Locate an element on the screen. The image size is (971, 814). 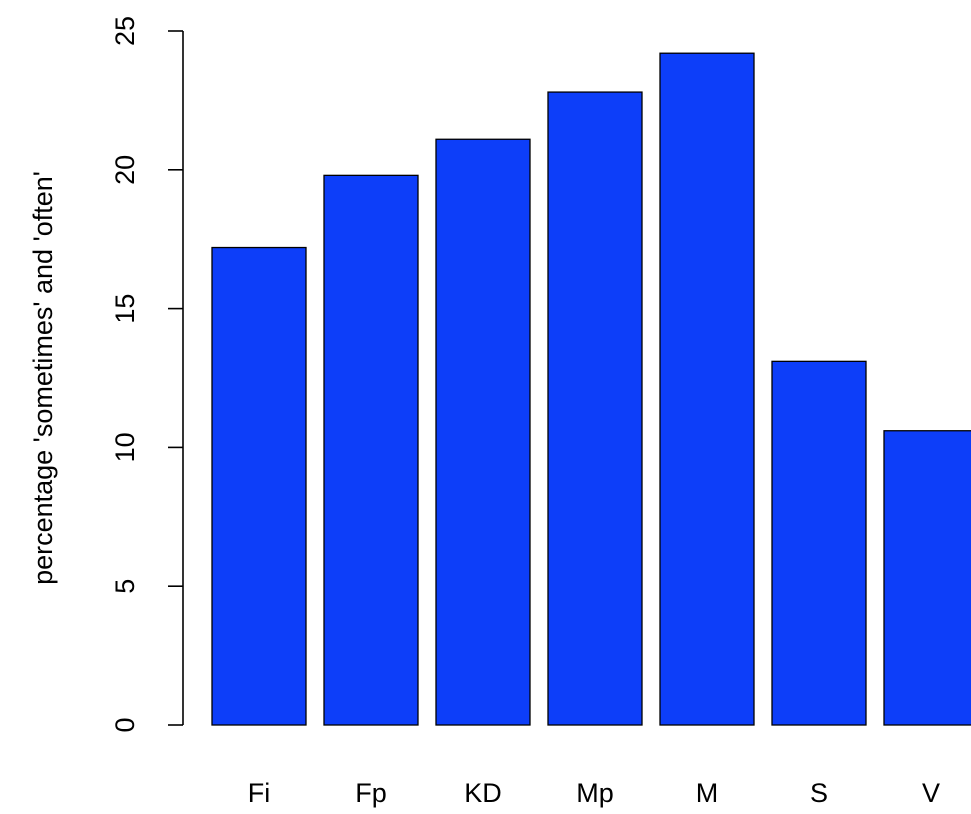
y-tick-label: 15 is located at coordinates (125, 309).